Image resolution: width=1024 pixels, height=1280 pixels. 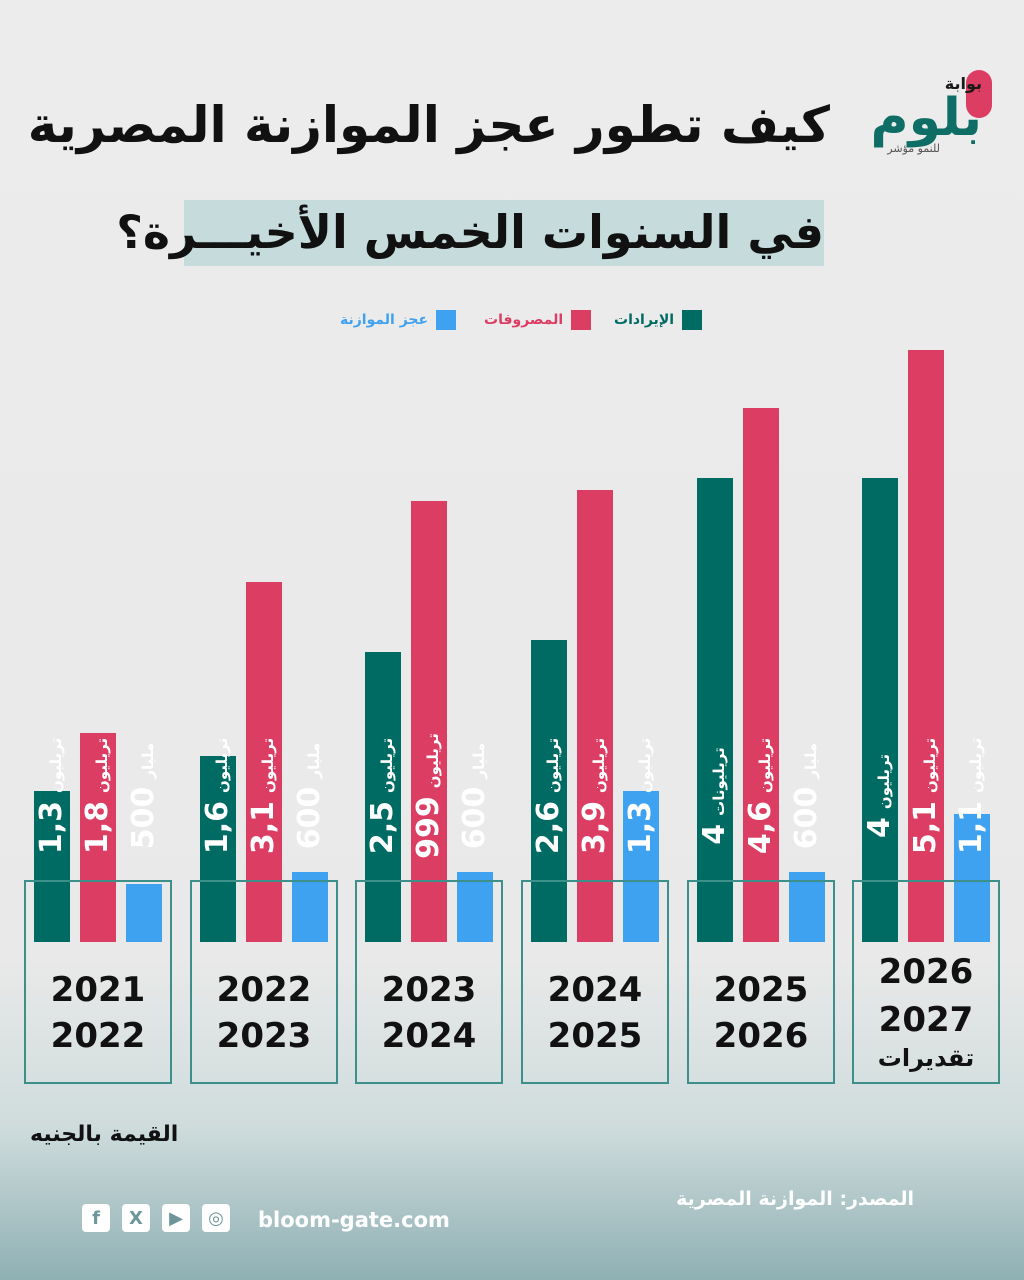 I want to click on instagram-icon: ◎, so click(x=216, y=1218).